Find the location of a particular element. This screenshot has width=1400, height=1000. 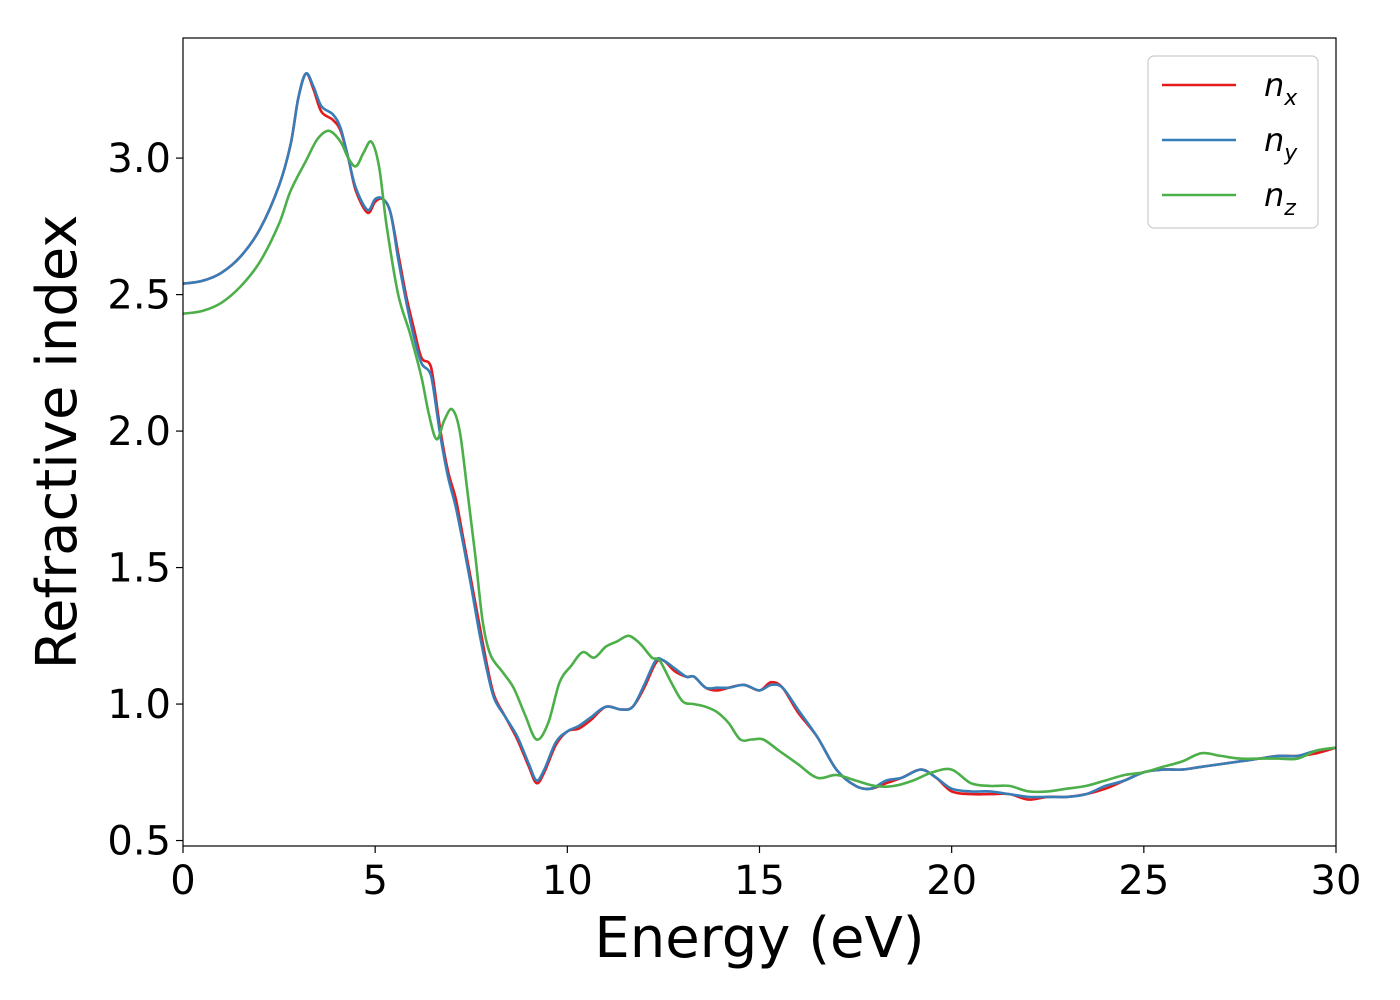

x-tick-label: 5 is located at coordinates (374, 881).